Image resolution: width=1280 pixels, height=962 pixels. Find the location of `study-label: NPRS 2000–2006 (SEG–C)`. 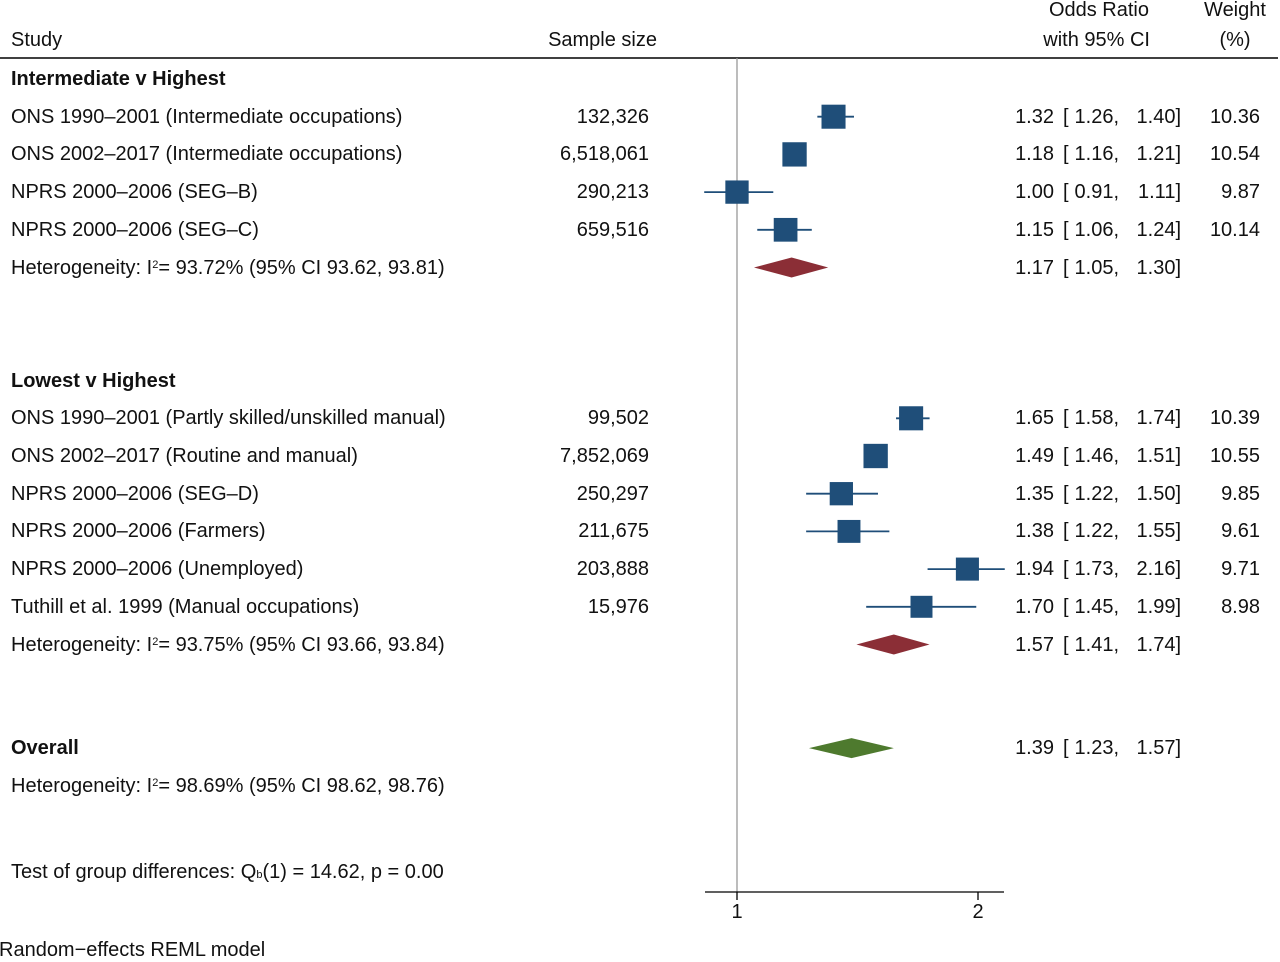

study-label: NPRS 2000–2006 (SEG–C) is located at coordinates (135, 229).